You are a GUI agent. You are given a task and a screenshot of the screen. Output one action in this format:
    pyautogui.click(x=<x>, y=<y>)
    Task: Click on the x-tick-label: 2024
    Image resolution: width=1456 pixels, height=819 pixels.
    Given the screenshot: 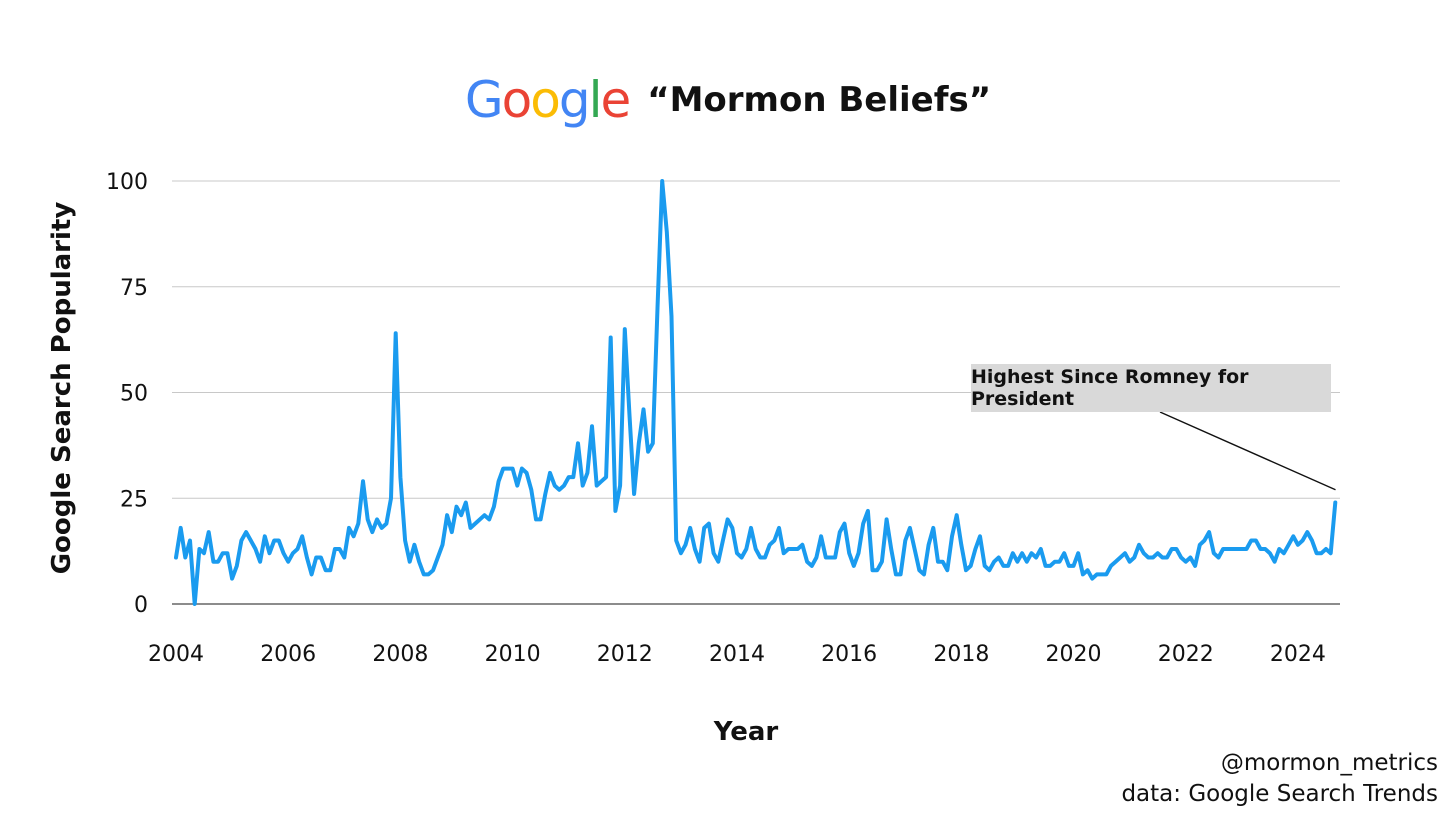 What is the action you would take?
    pyautogui.click(x=1298, y=654)
    